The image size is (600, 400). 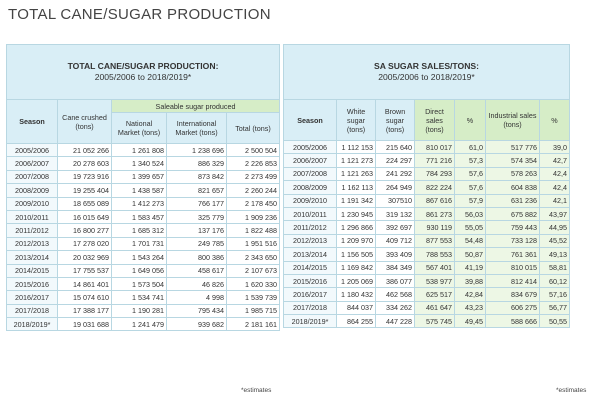 I want to click on value-cell: 241 292, so click(x=395, y=174).